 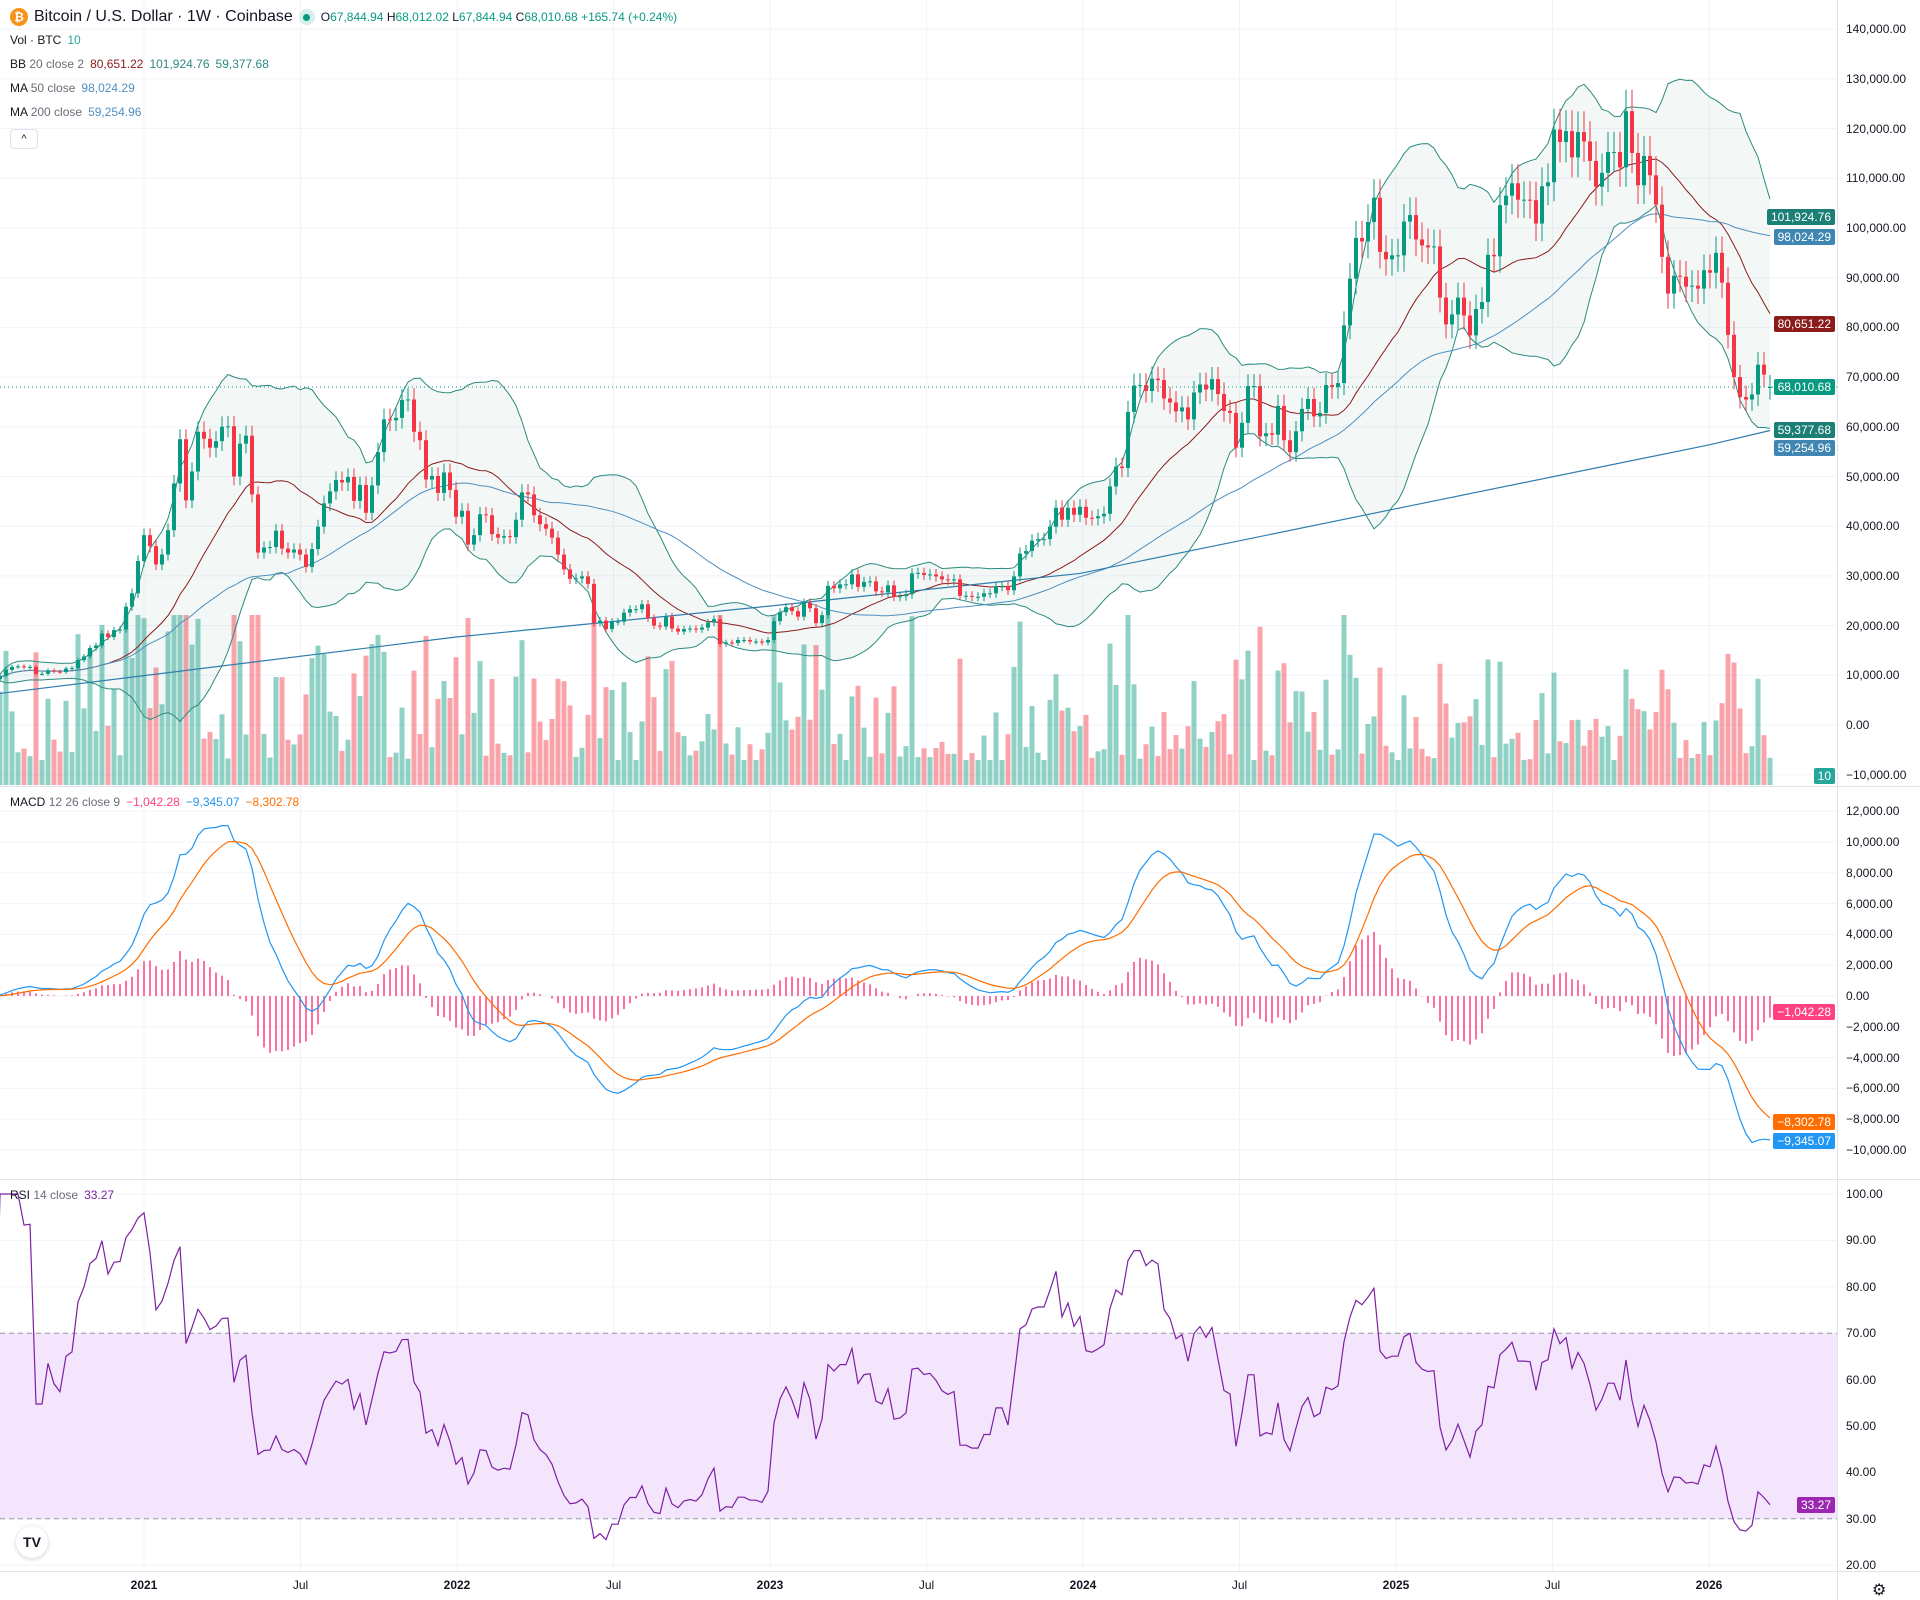 I want to click on rsi-legend: RSI 14 close 33.27, so click(x=62, y=1195).